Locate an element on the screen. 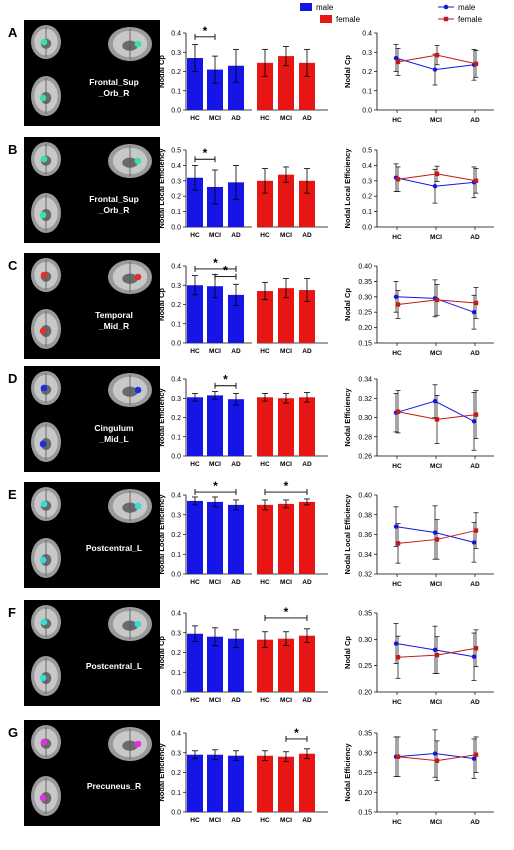 Image resolution: width=514 pixels, height=850 pixels. line-chart: 0.20 0.25 0.30 0.35 Nodal Cp HC MCI AD is located at coordinates (418, 658).